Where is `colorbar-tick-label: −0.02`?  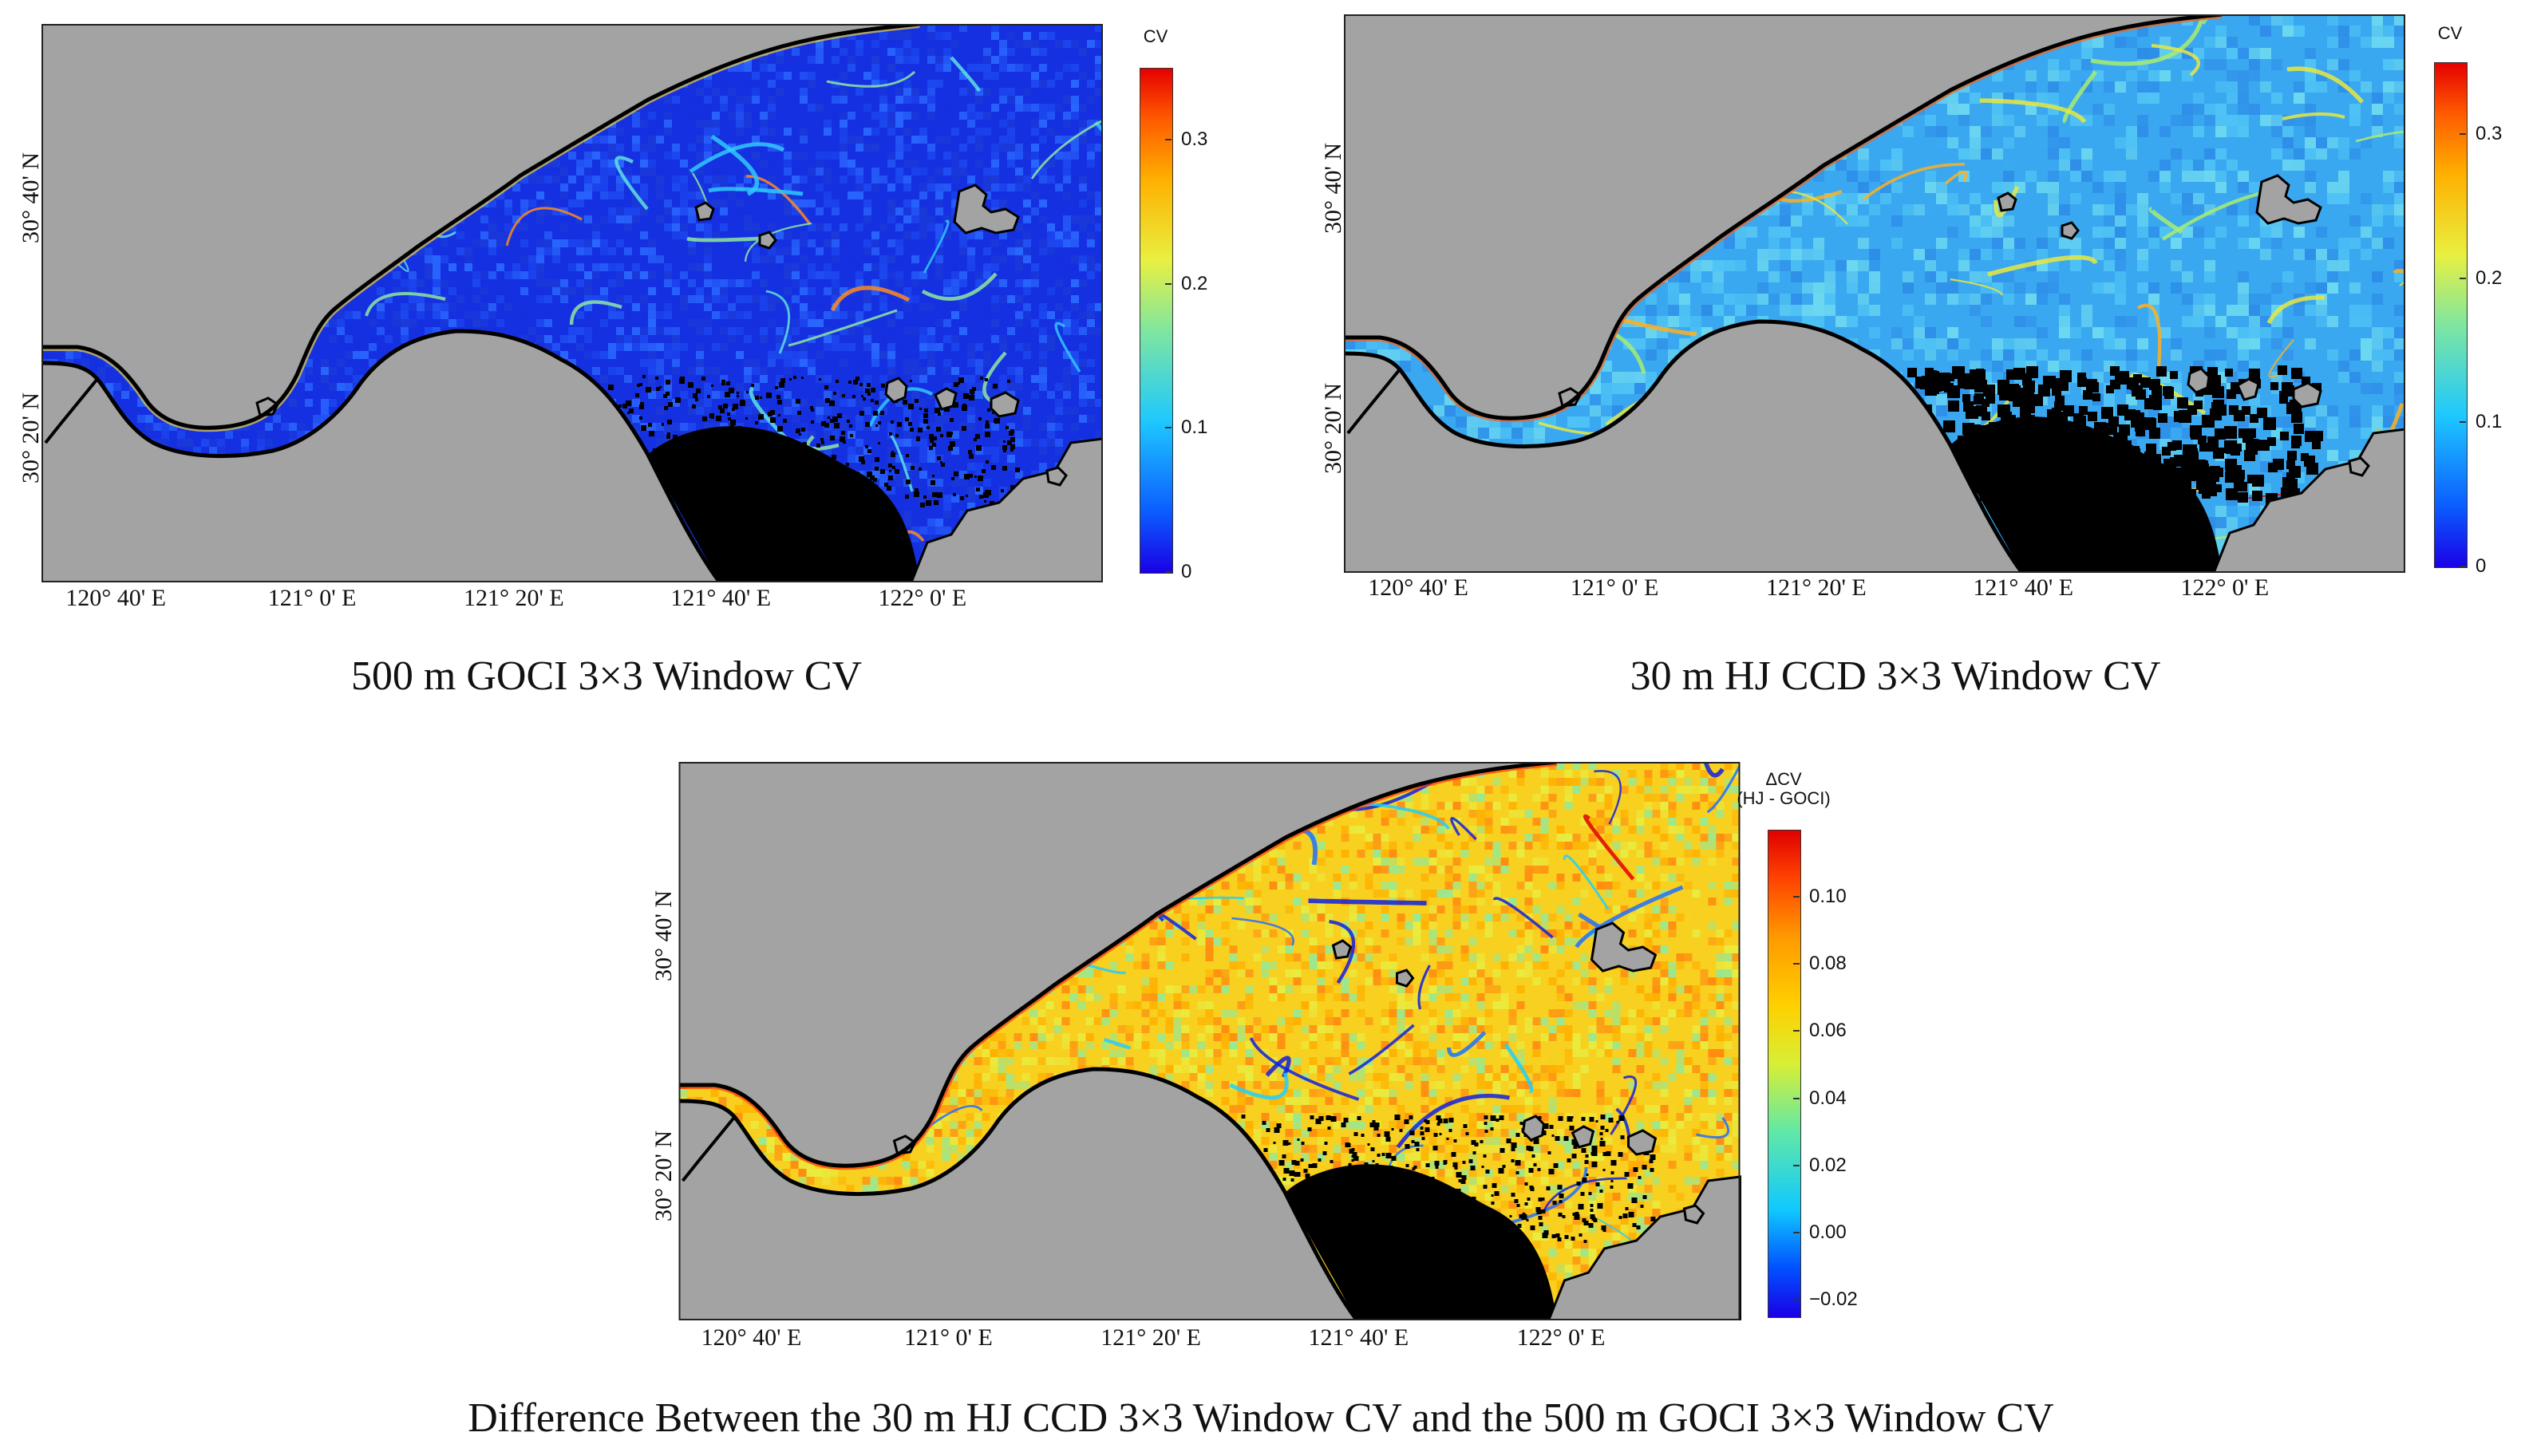
colorbar-tick-label: −0.02 is located at coordinates (1833, 1299).